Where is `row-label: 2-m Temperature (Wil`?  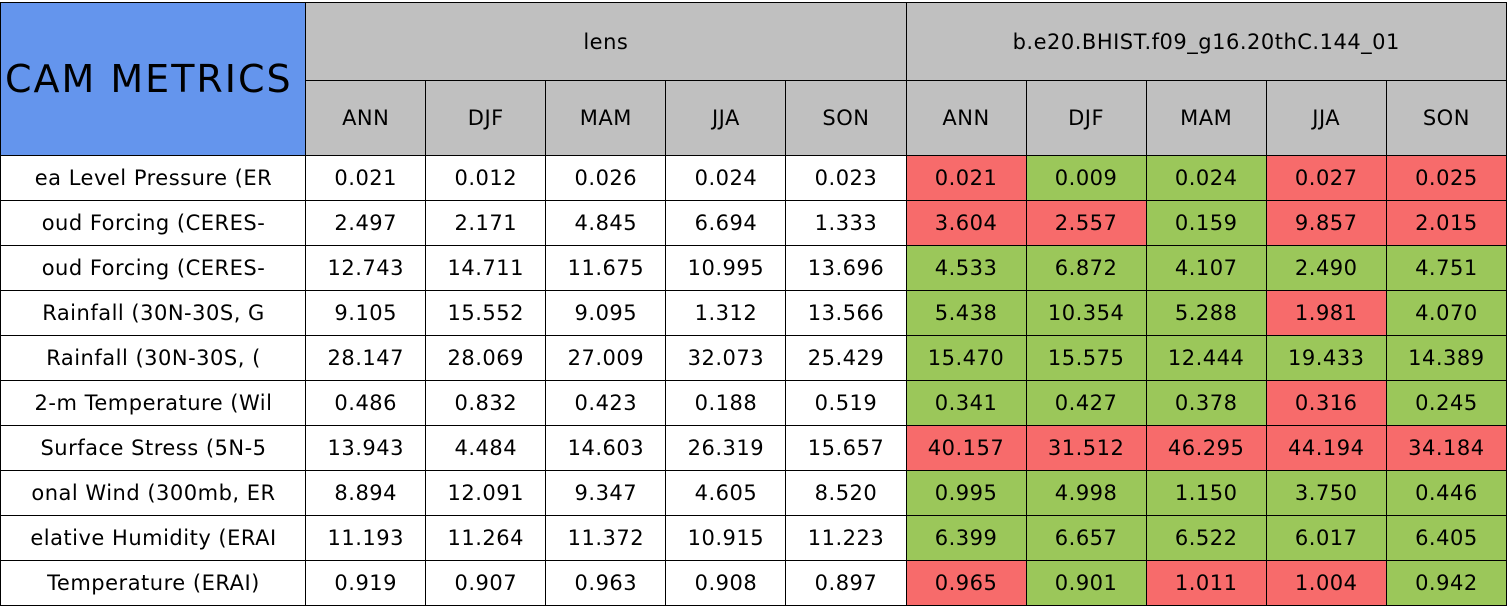
row-label: 2-m Temperature (Wil is located at coordinates (153, 403).